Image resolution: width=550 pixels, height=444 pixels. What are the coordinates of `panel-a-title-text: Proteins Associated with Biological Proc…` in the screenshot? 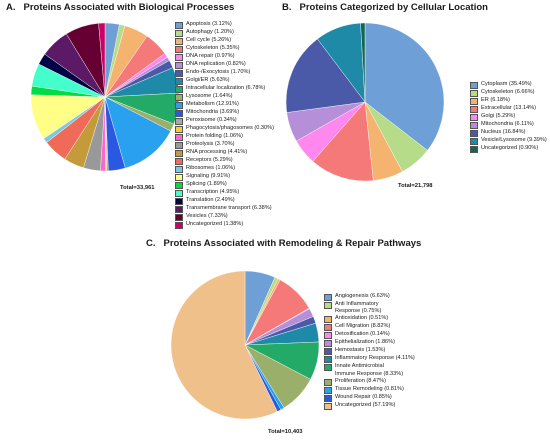 It's located at (129, 7).